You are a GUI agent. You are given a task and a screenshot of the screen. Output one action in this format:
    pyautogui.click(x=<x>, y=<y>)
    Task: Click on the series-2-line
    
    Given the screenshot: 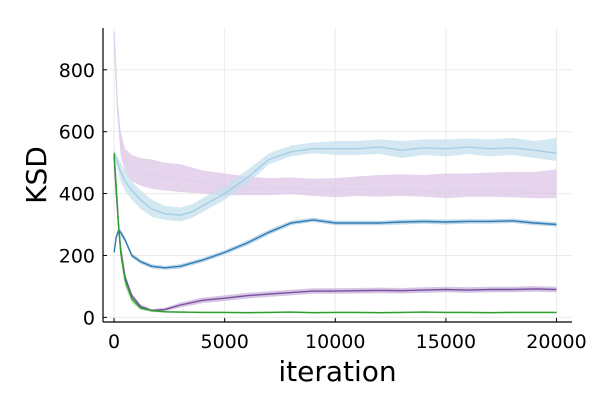 What is the action you would take?
    pyautogui.click(x=335, y=181)
    